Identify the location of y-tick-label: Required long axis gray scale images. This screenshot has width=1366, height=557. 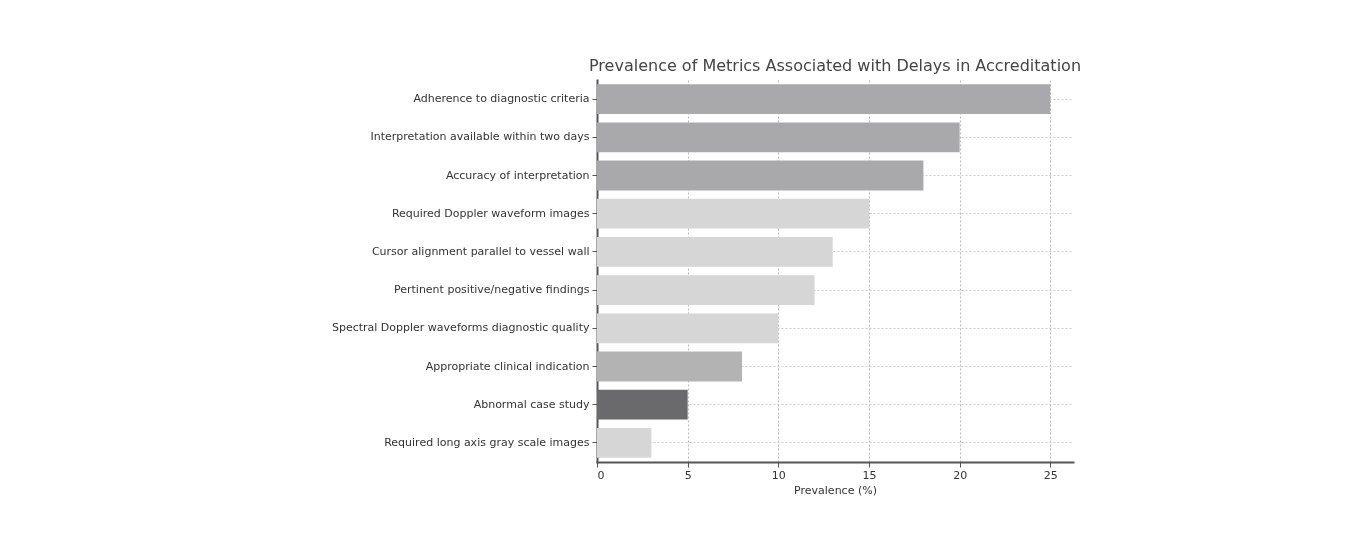
(487, 442).